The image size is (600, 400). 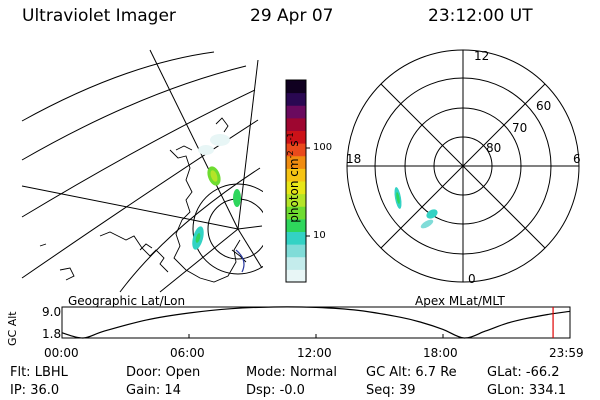 What do you see at coordinates (35, 390) in the screenshot?
I see `status-ip: IP: 36.0` at bounding box center [35, 390].